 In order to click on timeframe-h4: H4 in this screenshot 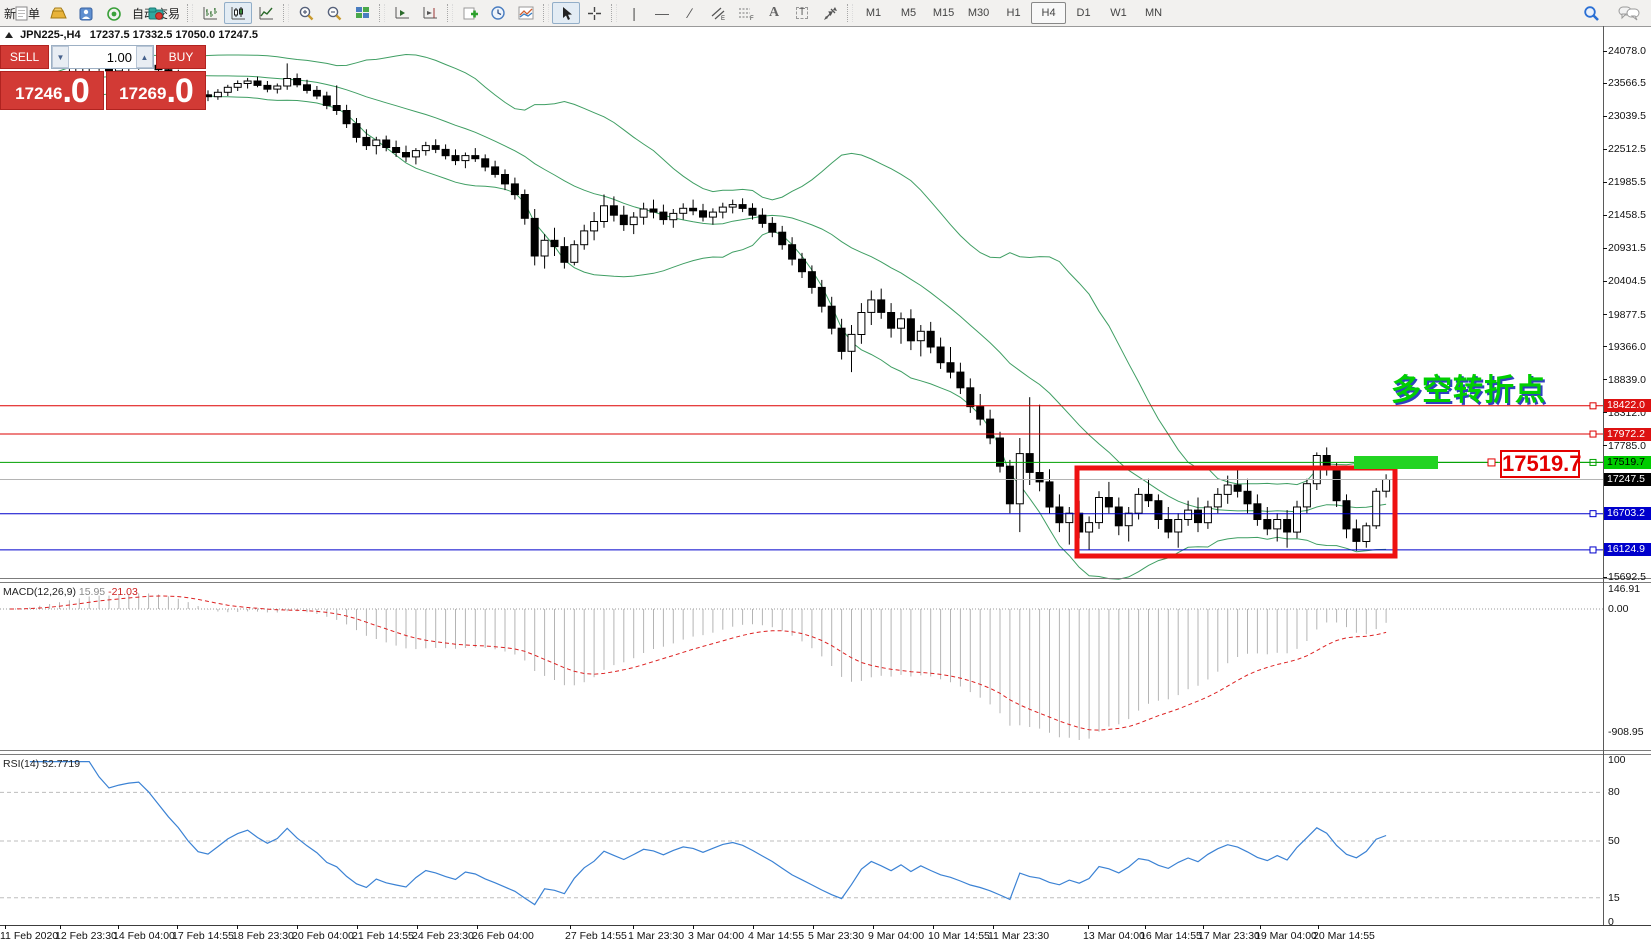, I will do `click(1049, 13)`.